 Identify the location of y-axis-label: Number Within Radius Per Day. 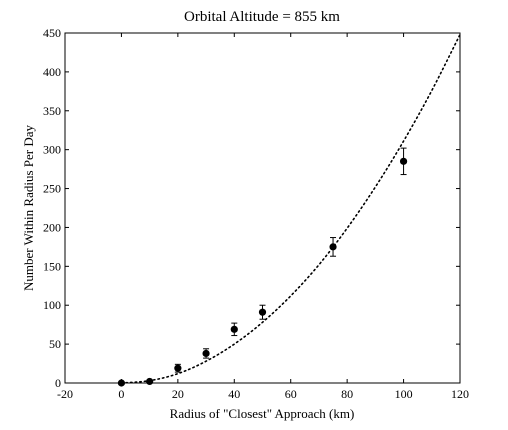
(28, 207).